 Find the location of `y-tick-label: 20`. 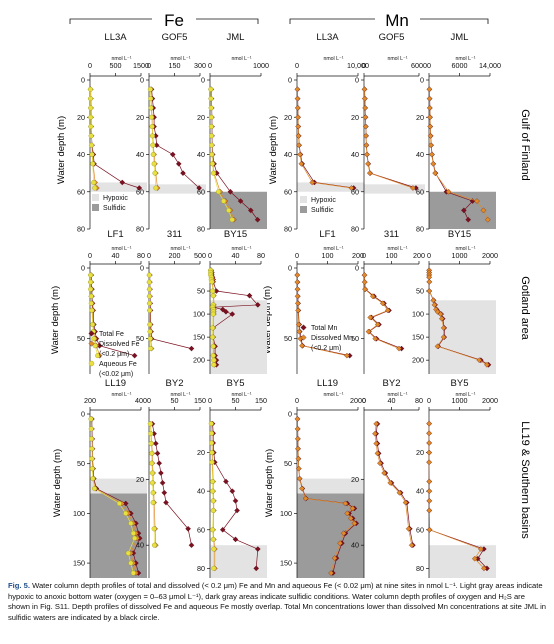

y-tick-label: 20 is located at coordinates (420, 452).